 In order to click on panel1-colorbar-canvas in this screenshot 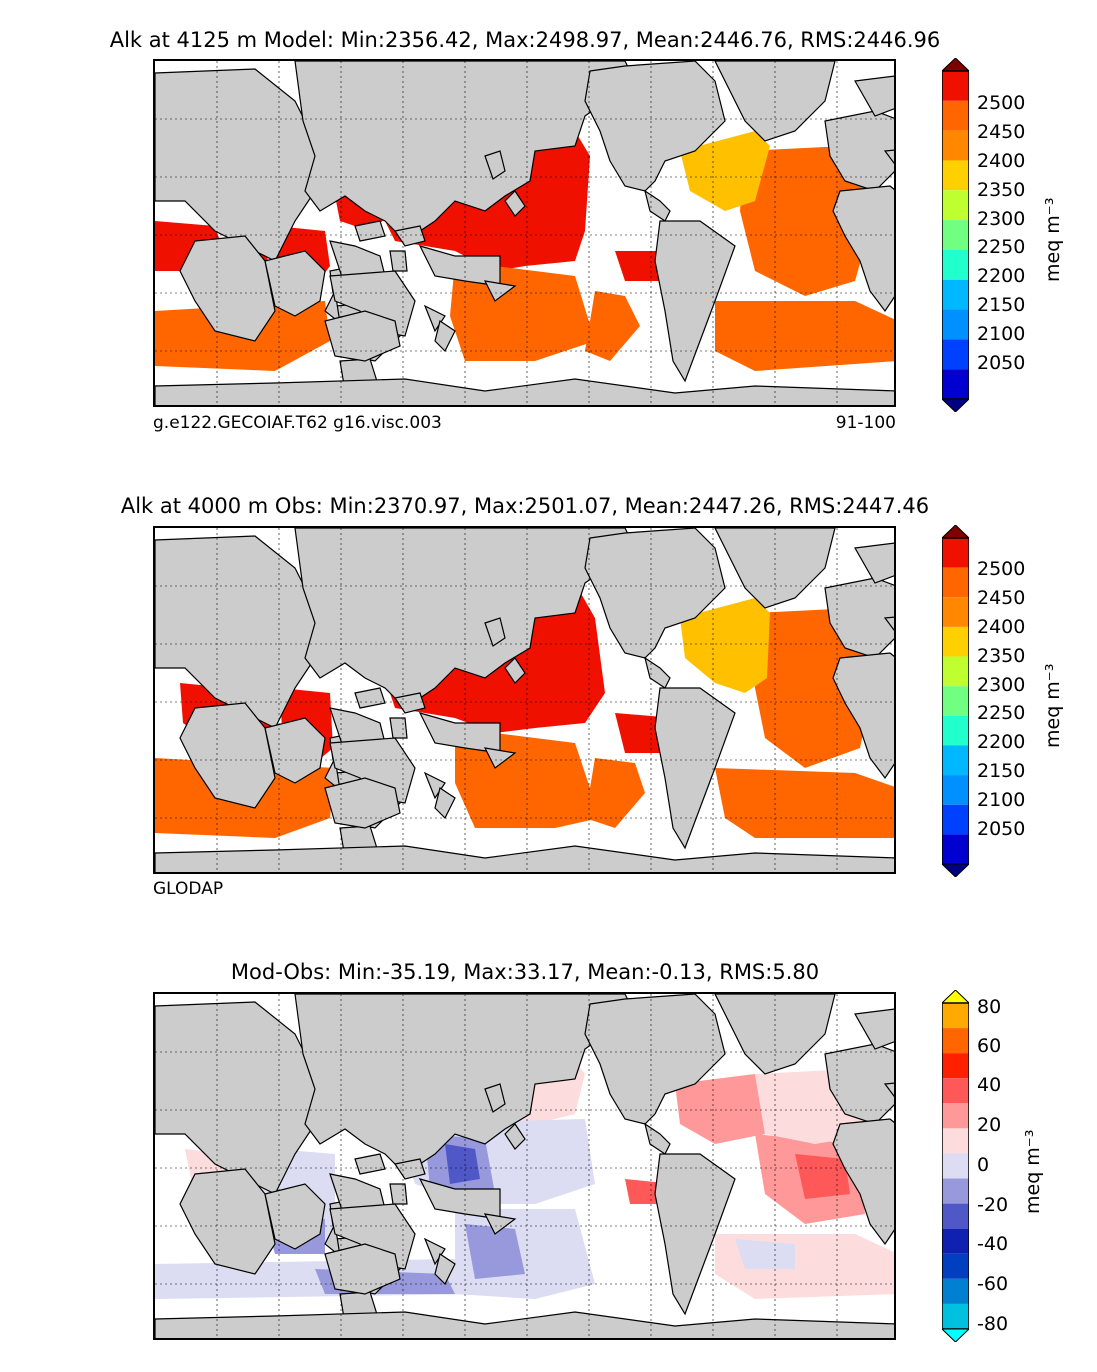, I will do `click(955, 235)`.